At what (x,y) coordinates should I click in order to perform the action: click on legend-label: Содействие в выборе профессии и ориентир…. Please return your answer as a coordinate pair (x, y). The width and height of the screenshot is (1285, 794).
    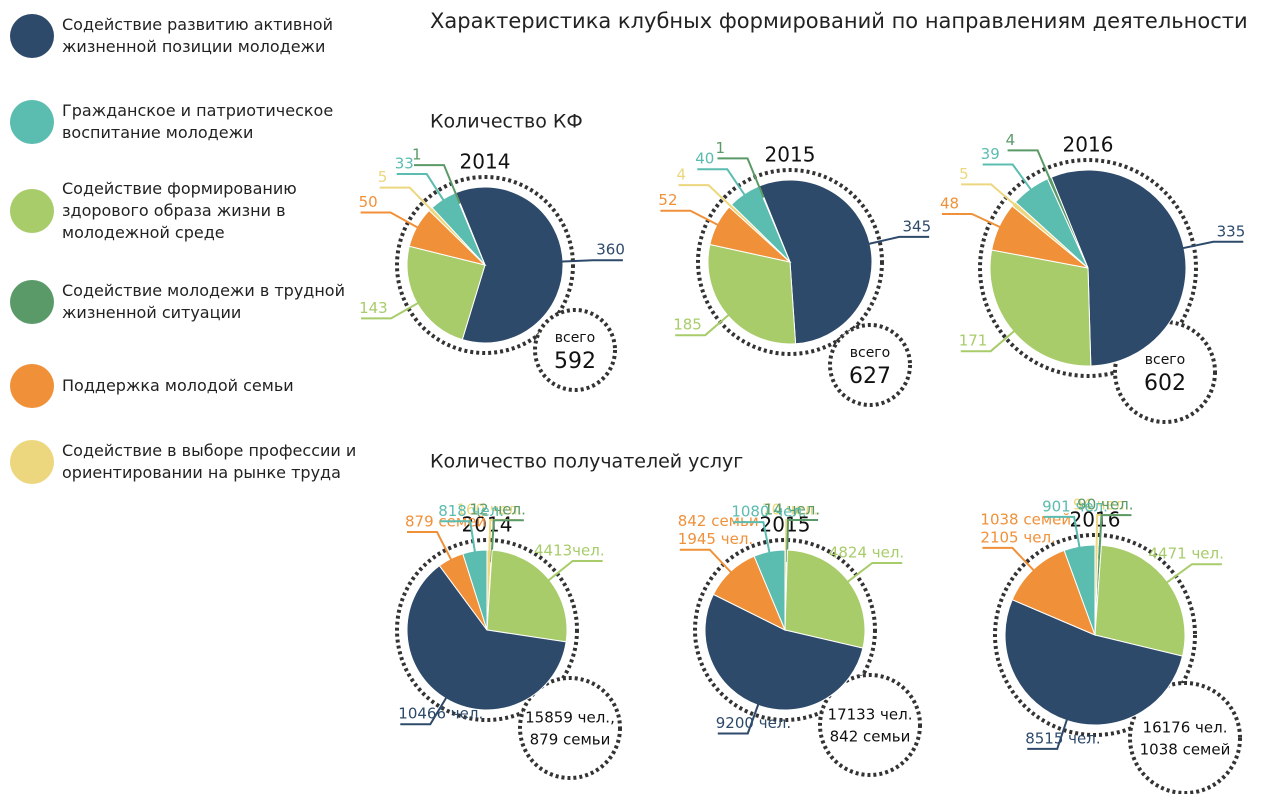
    Looking at the image, I should click on (209, 461).